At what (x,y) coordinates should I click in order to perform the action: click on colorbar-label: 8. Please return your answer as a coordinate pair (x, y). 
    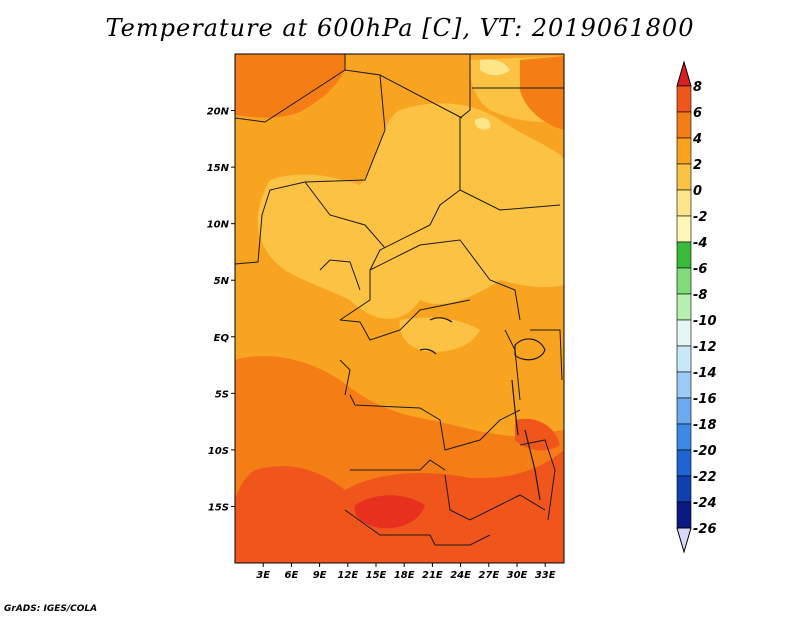
    Looking at the image, I should click on (697, 87).